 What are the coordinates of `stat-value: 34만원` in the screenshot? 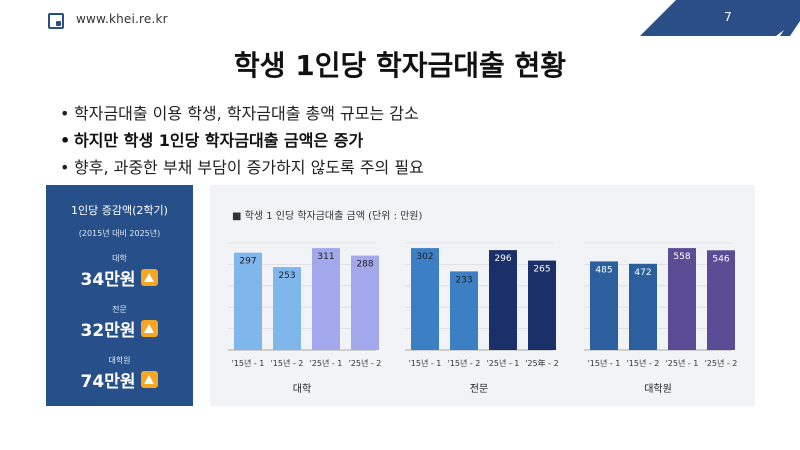 It's located at (108, 280).